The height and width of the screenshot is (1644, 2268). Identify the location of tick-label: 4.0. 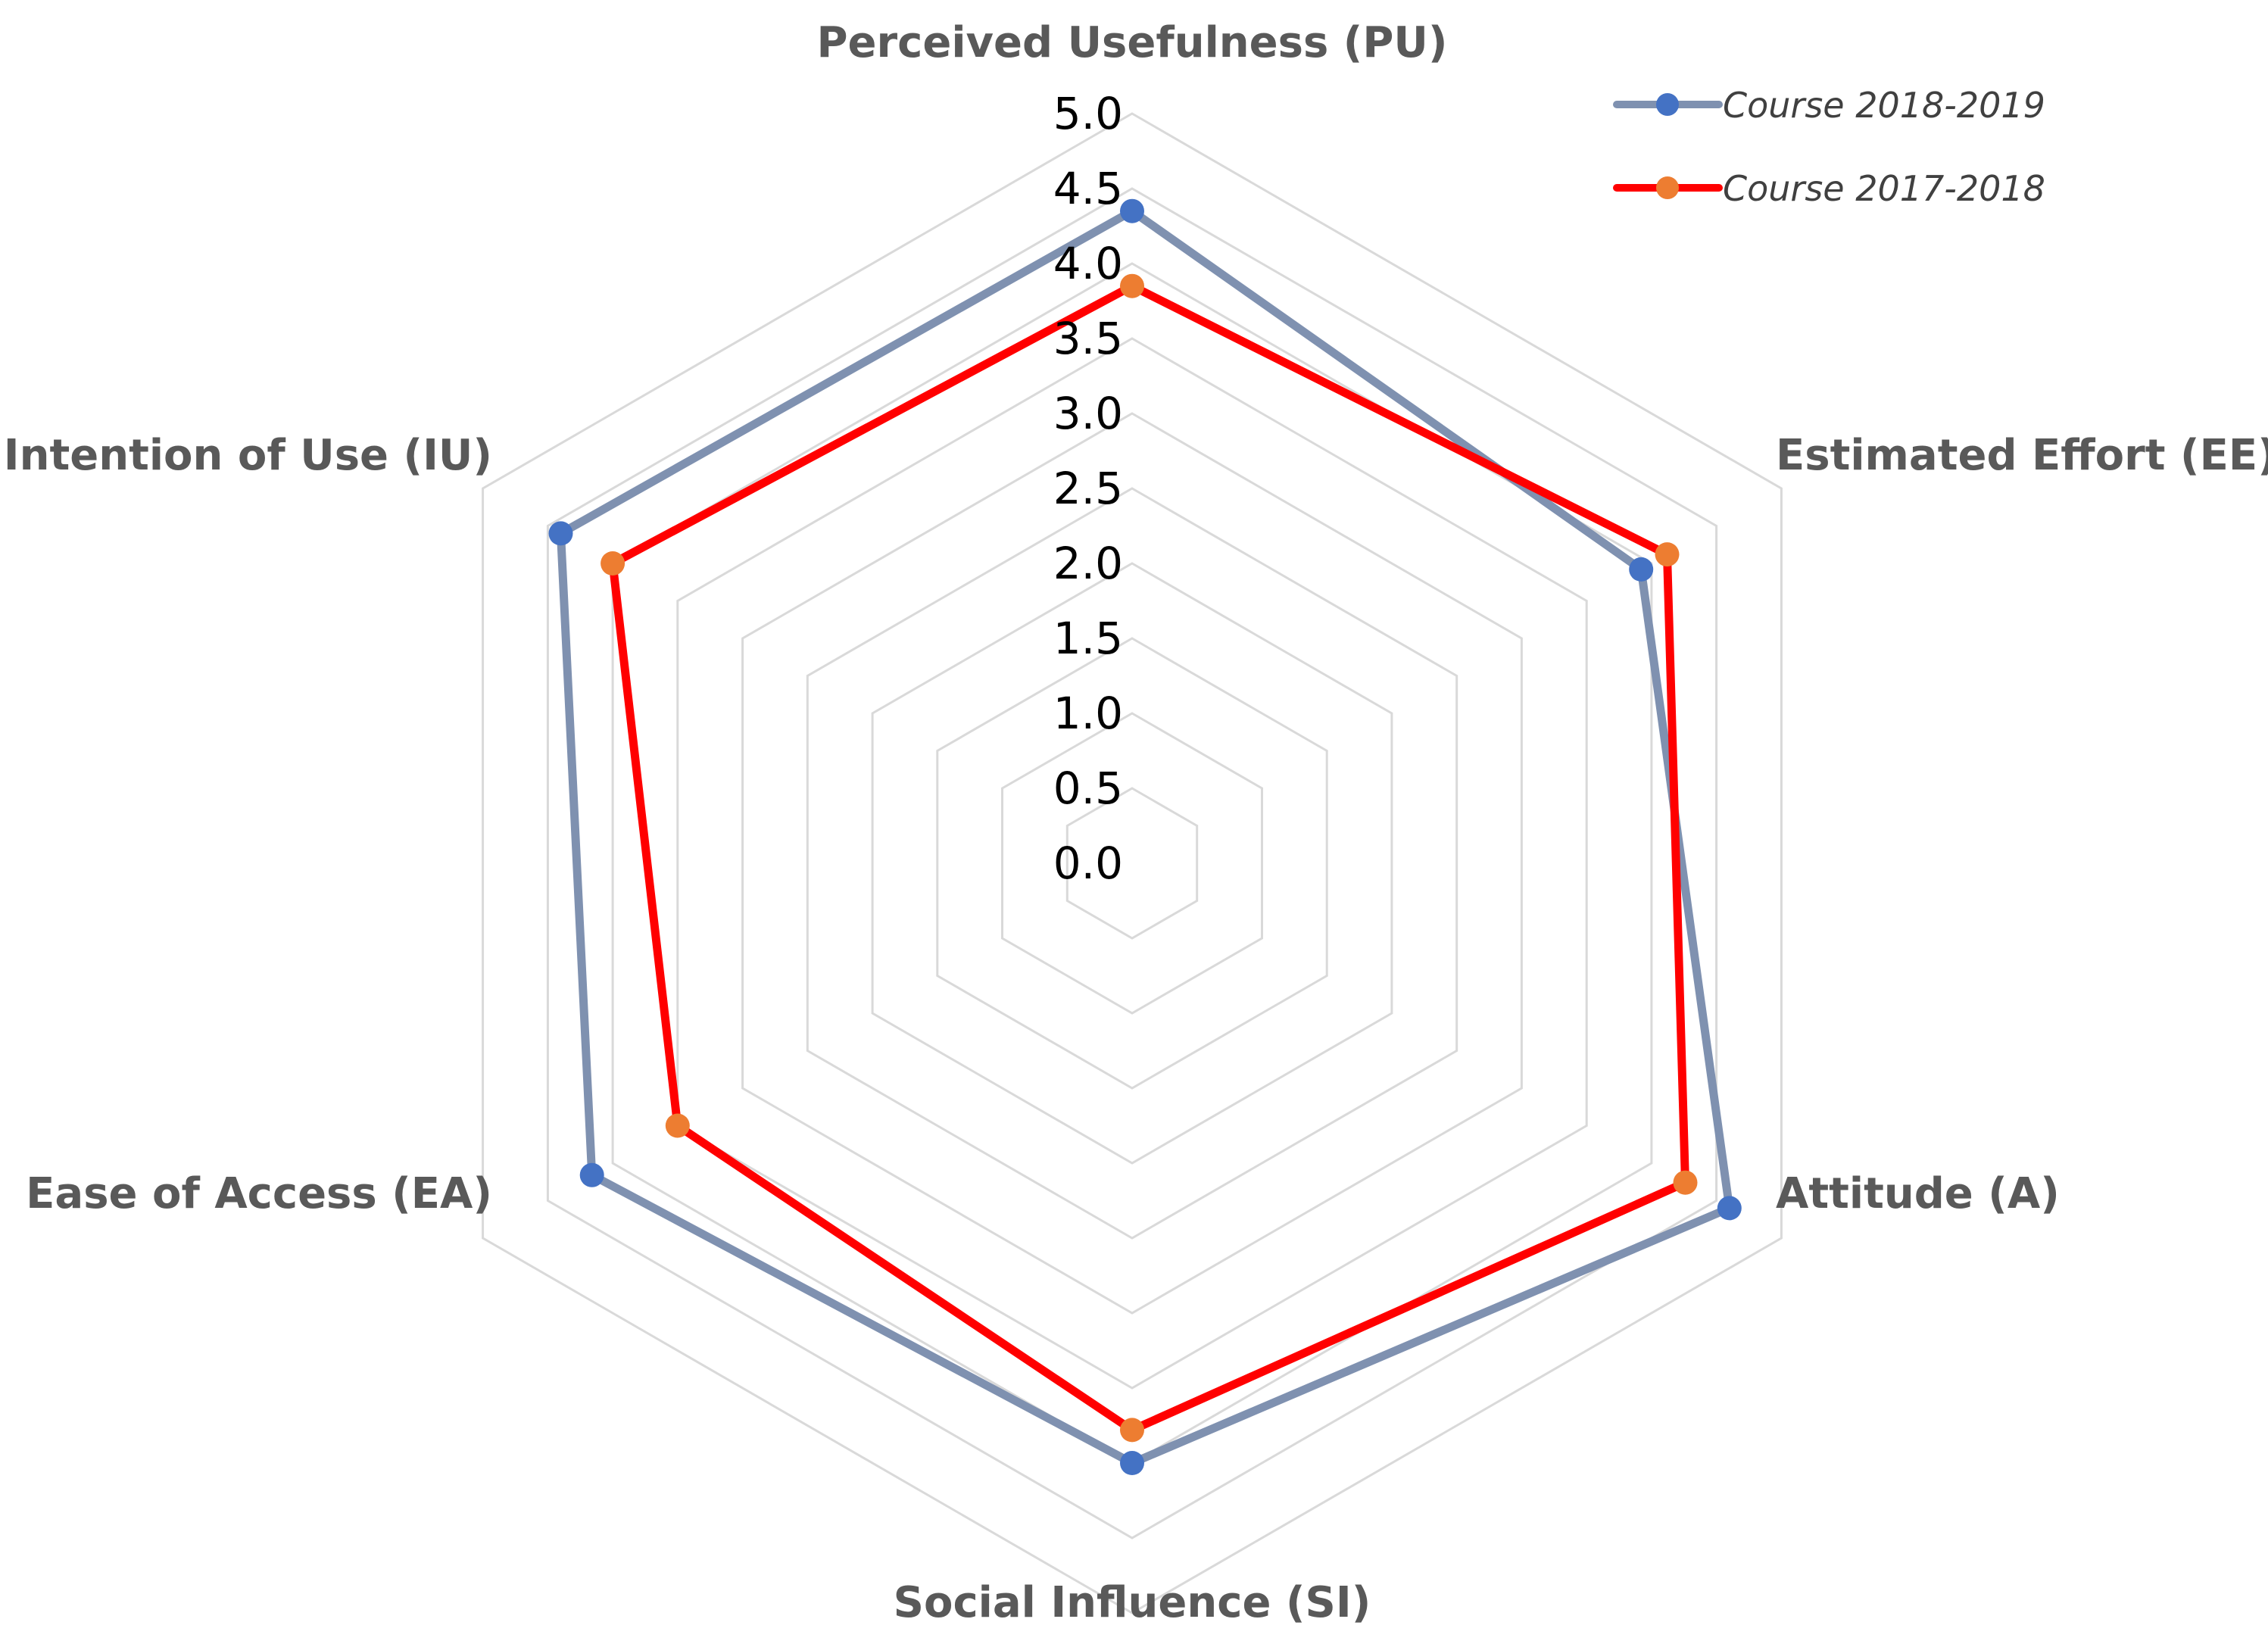
(1088, 263).